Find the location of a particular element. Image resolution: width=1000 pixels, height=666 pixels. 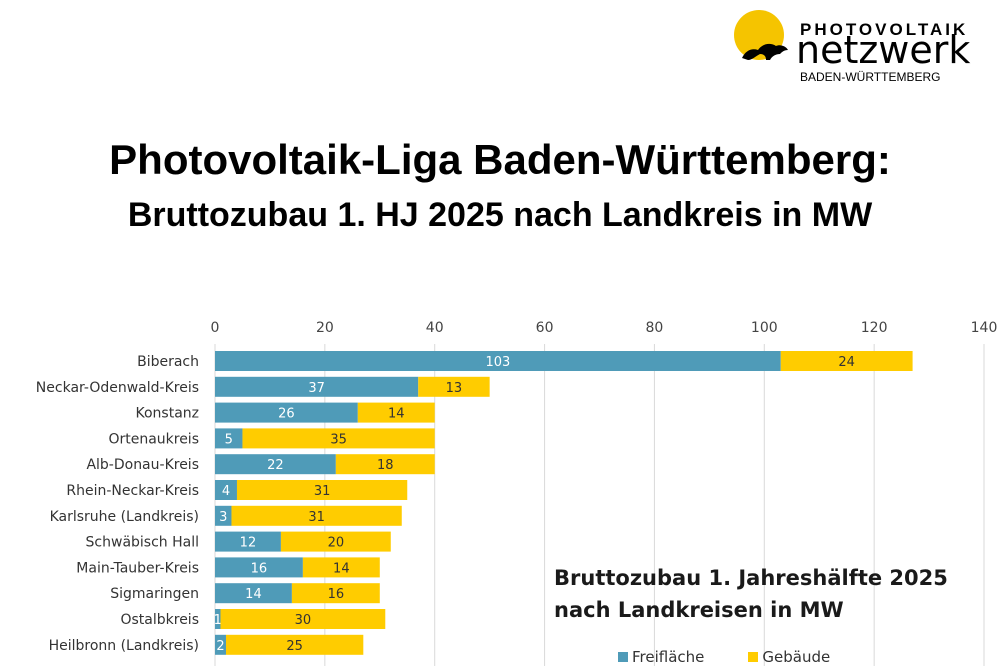

category-label: Sigmaringen is located at coordinates (154, 594).